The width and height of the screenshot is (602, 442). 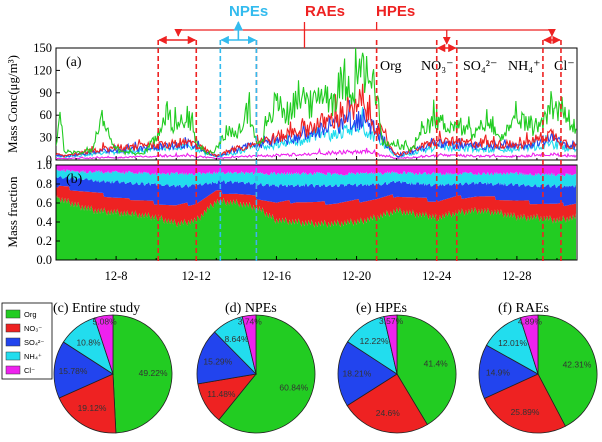 I want to click on pie-slice-label: 10.8%, so click(x=88, y=342).